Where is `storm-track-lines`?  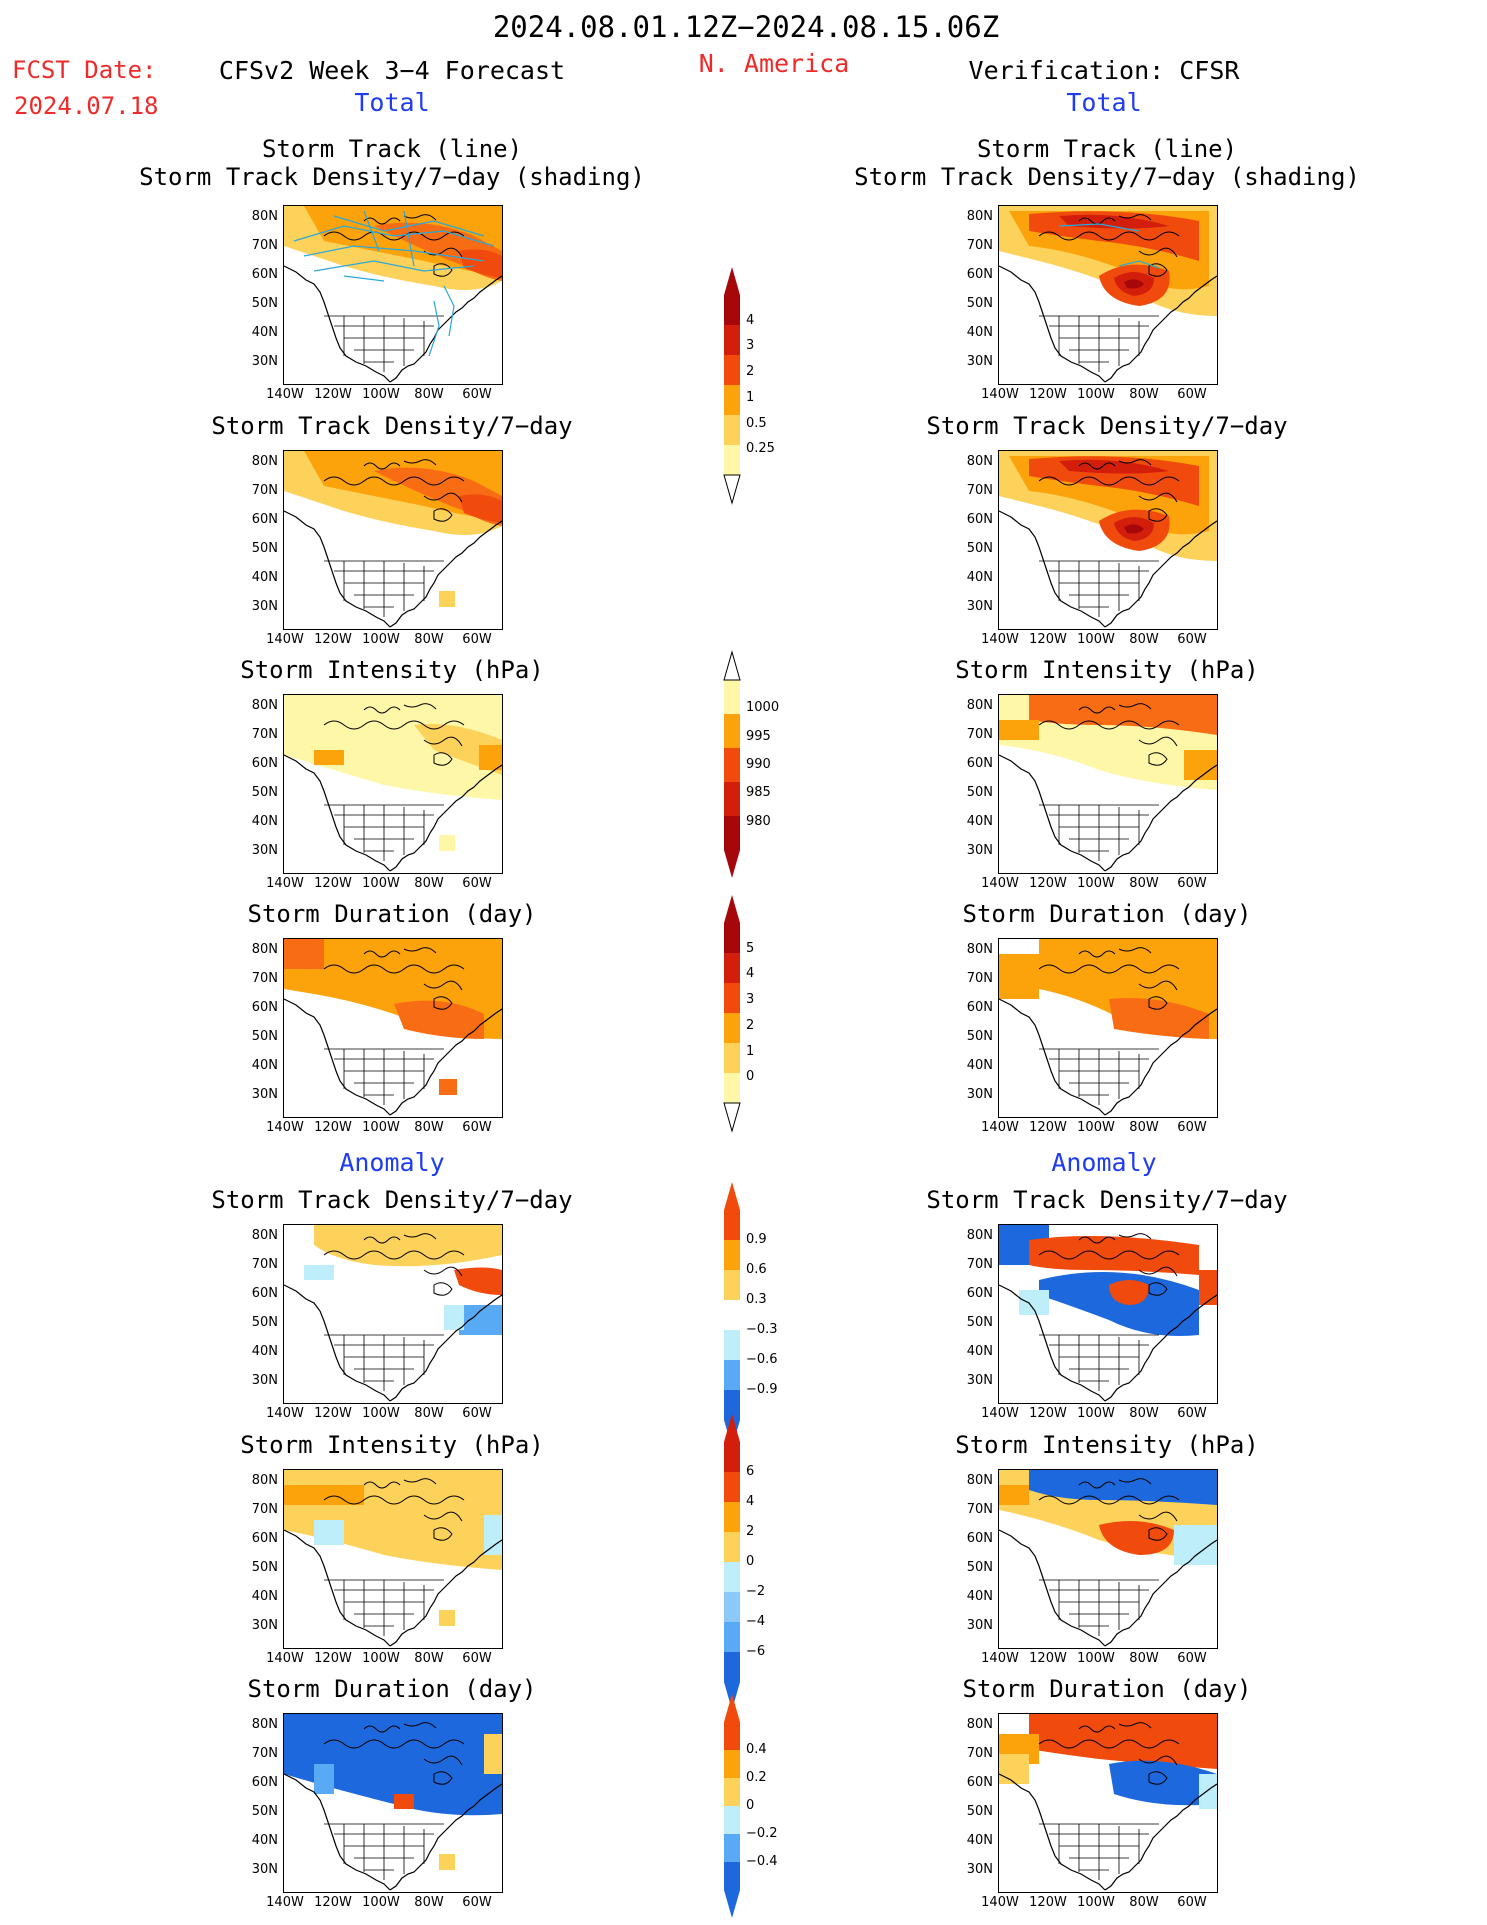
storm-track-lines is located at coordinates (394, 283).